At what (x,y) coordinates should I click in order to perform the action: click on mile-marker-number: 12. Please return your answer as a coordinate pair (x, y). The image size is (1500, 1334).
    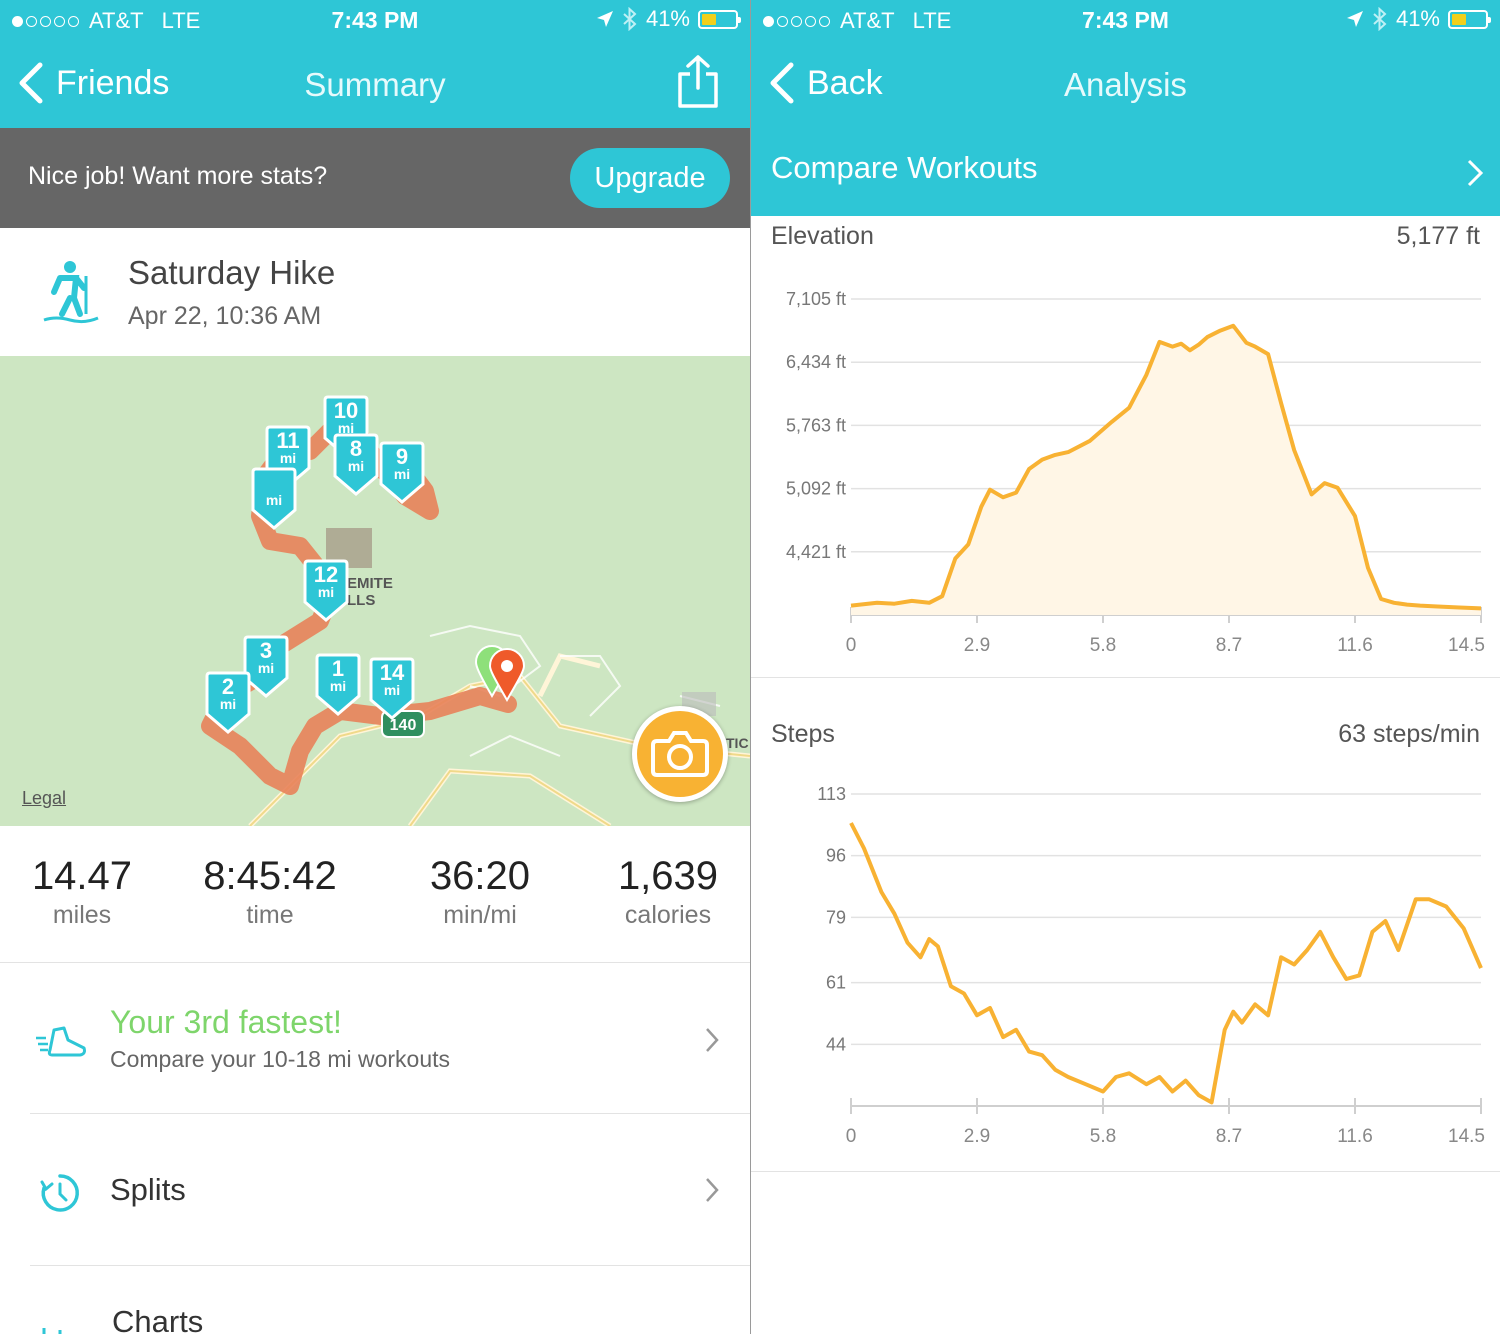
    Looking at the image, I should click on (326, 574).